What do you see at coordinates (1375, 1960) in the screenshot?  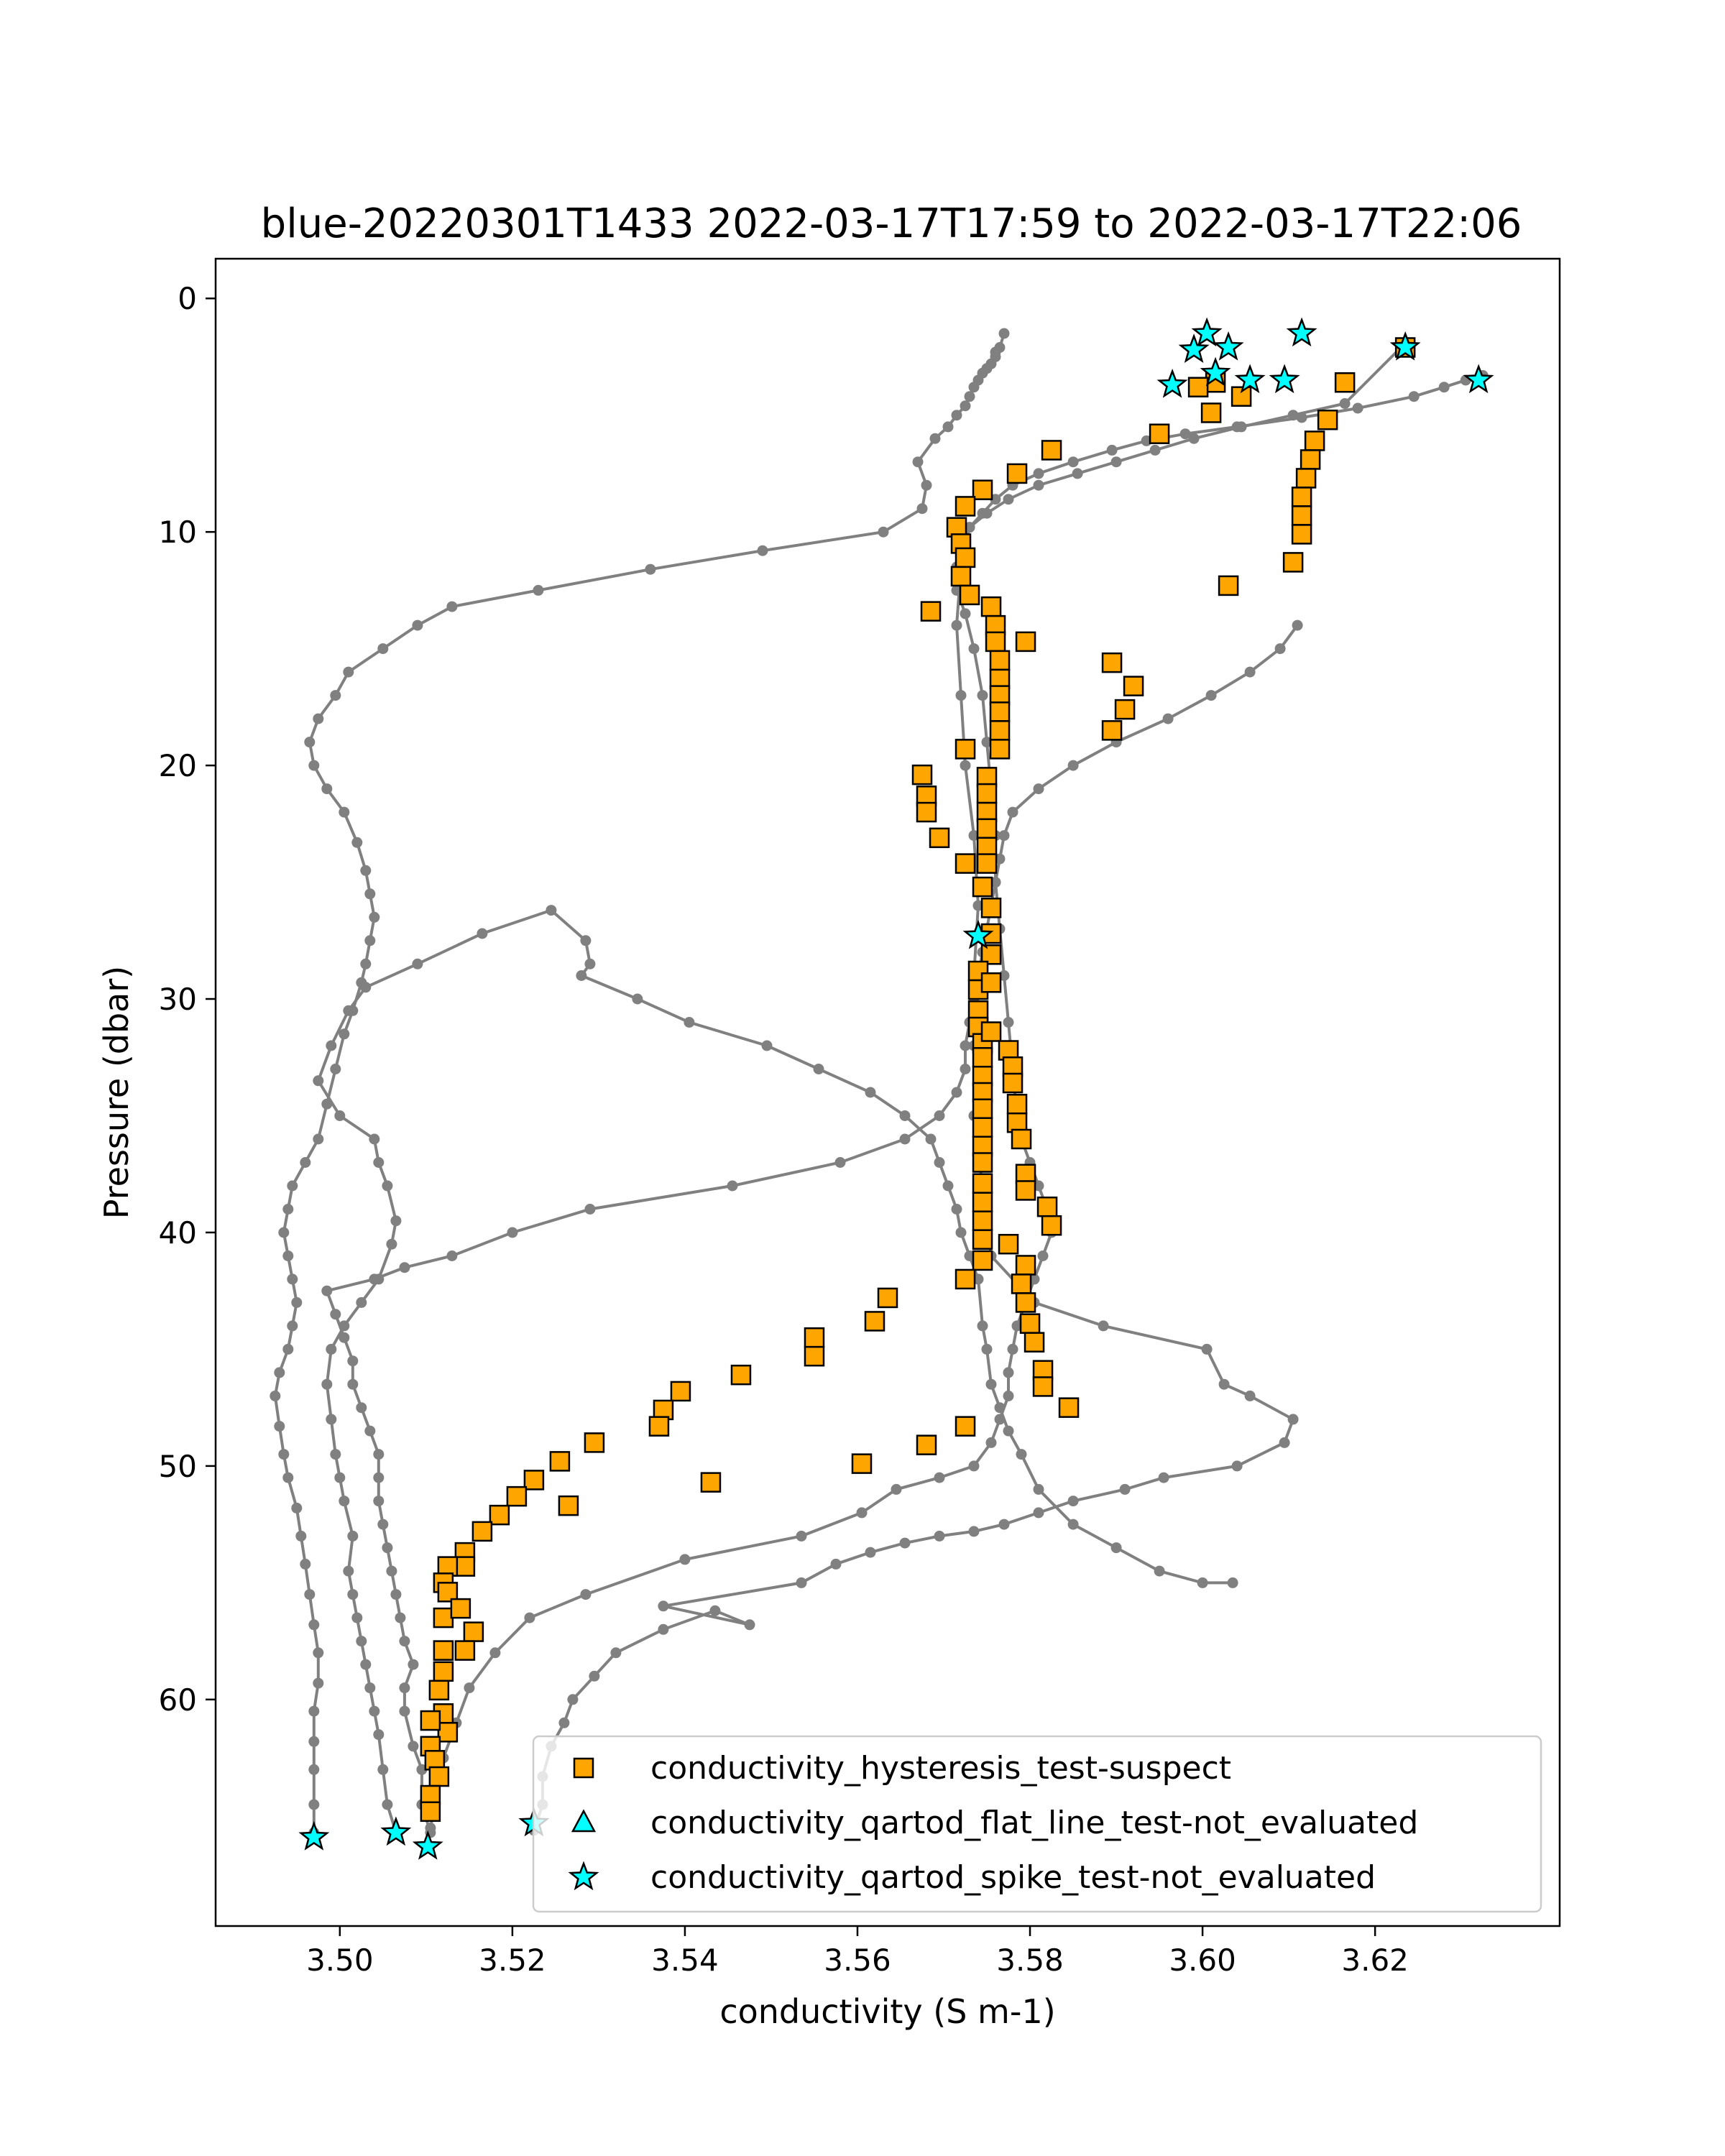 I see `x-tick-label: 3.62` at bounding box center [1375, 1960].